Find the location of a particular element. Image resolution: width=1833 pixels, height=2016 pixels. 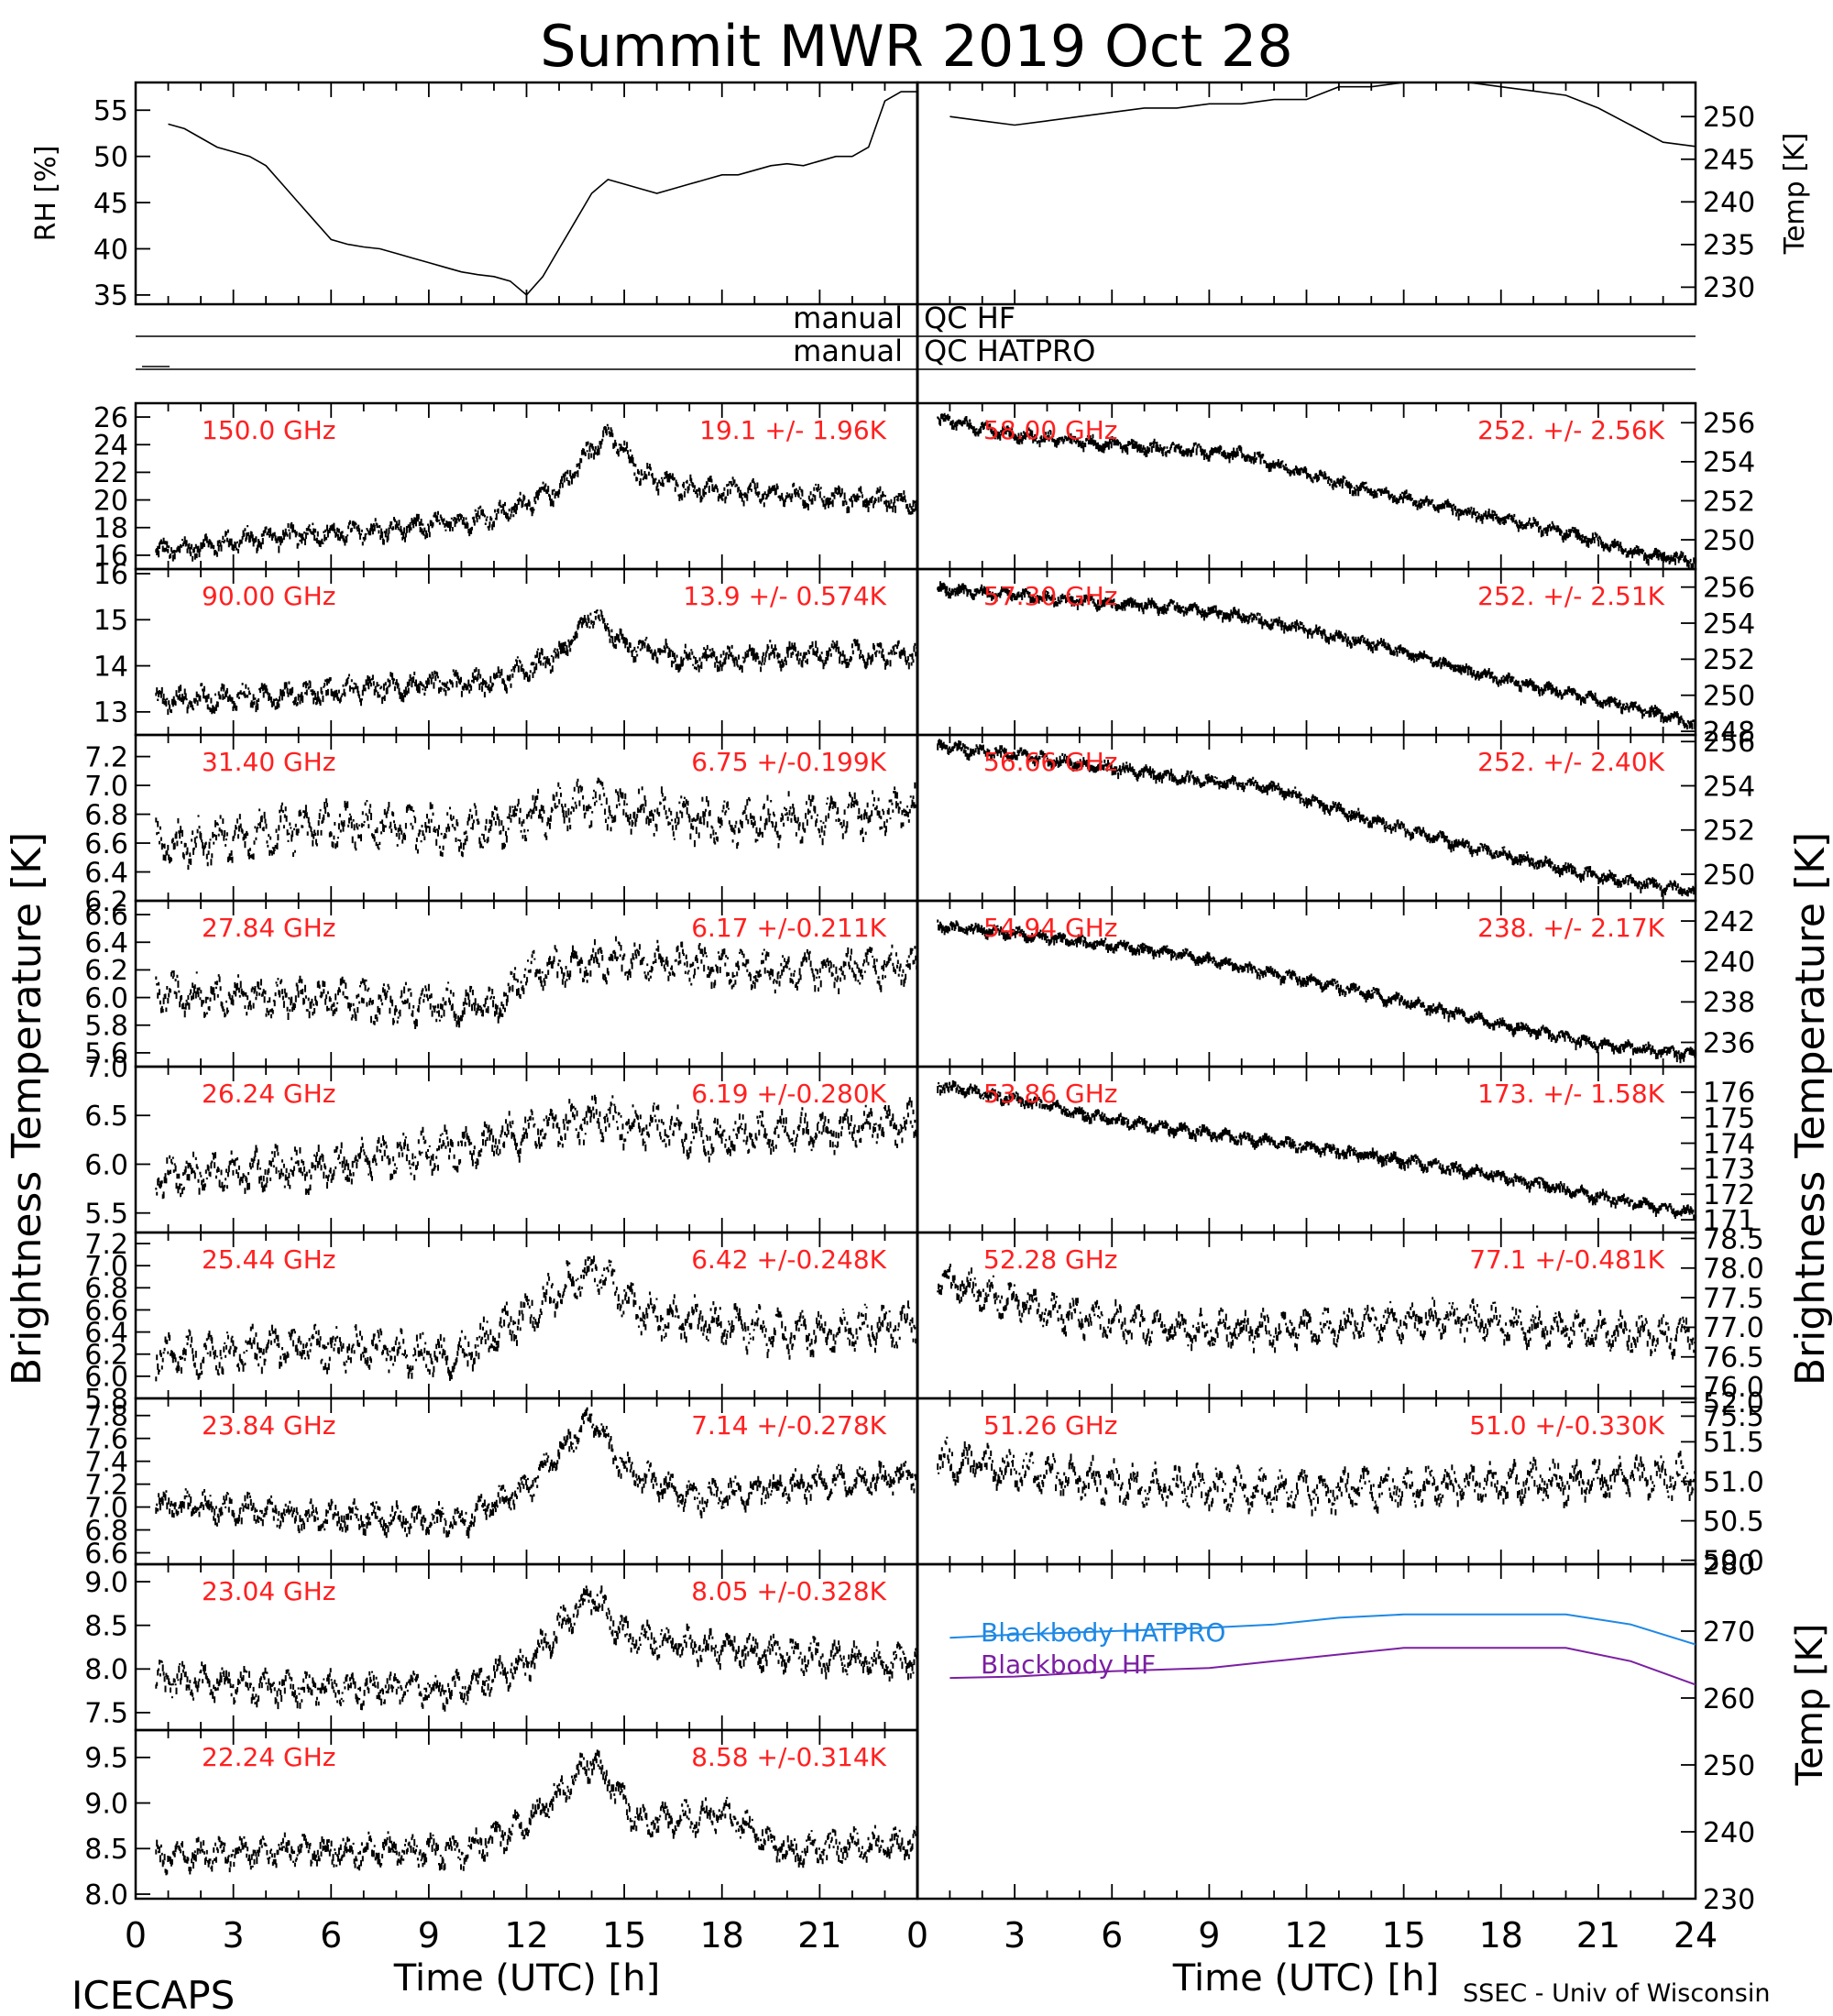

ch53-tick-label: 175 is located at coordinates (1729, 1118).